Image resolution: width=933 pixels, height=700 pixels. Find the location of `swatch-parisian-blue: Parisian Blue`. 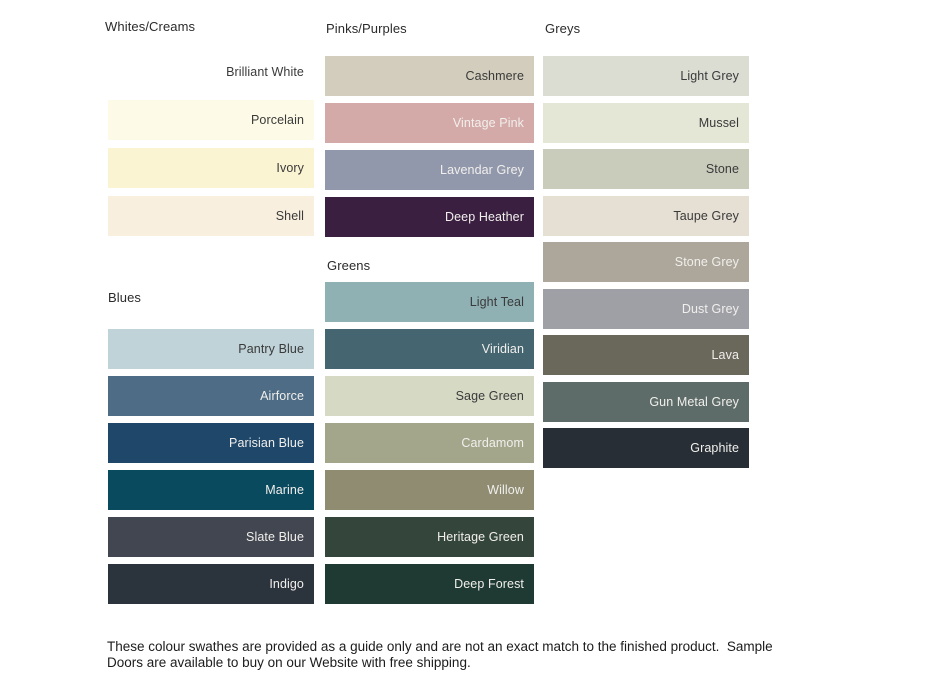

swatch-parisian-blue: Parisian Blue is located at coordinates (211, 443).